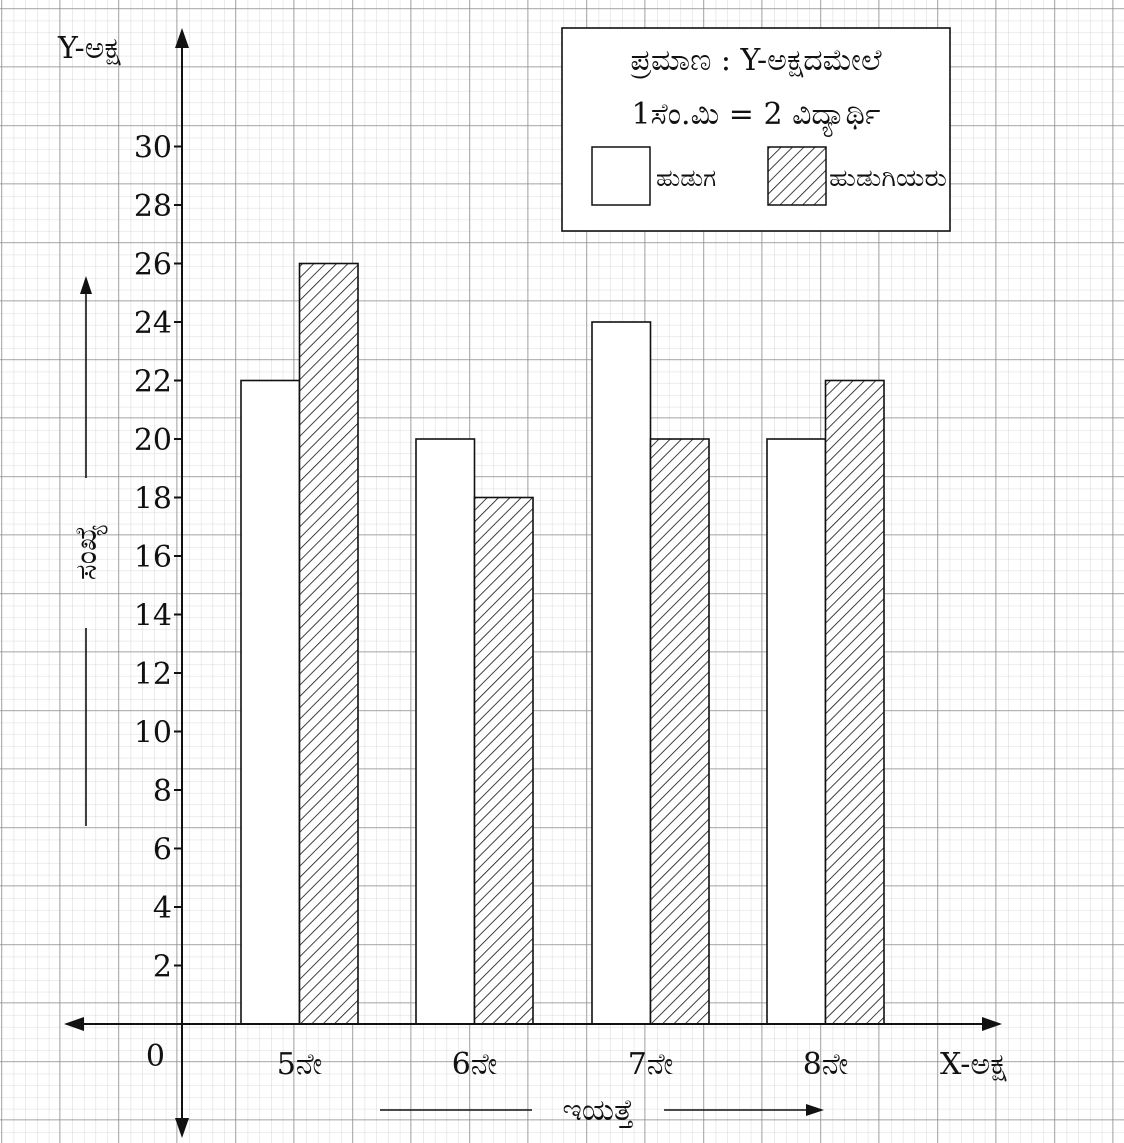 This screenshot has width=1124, height=1143. I want to click on y-axis-label: ಸಂಖ್ಯೆ, so click(88, 552).